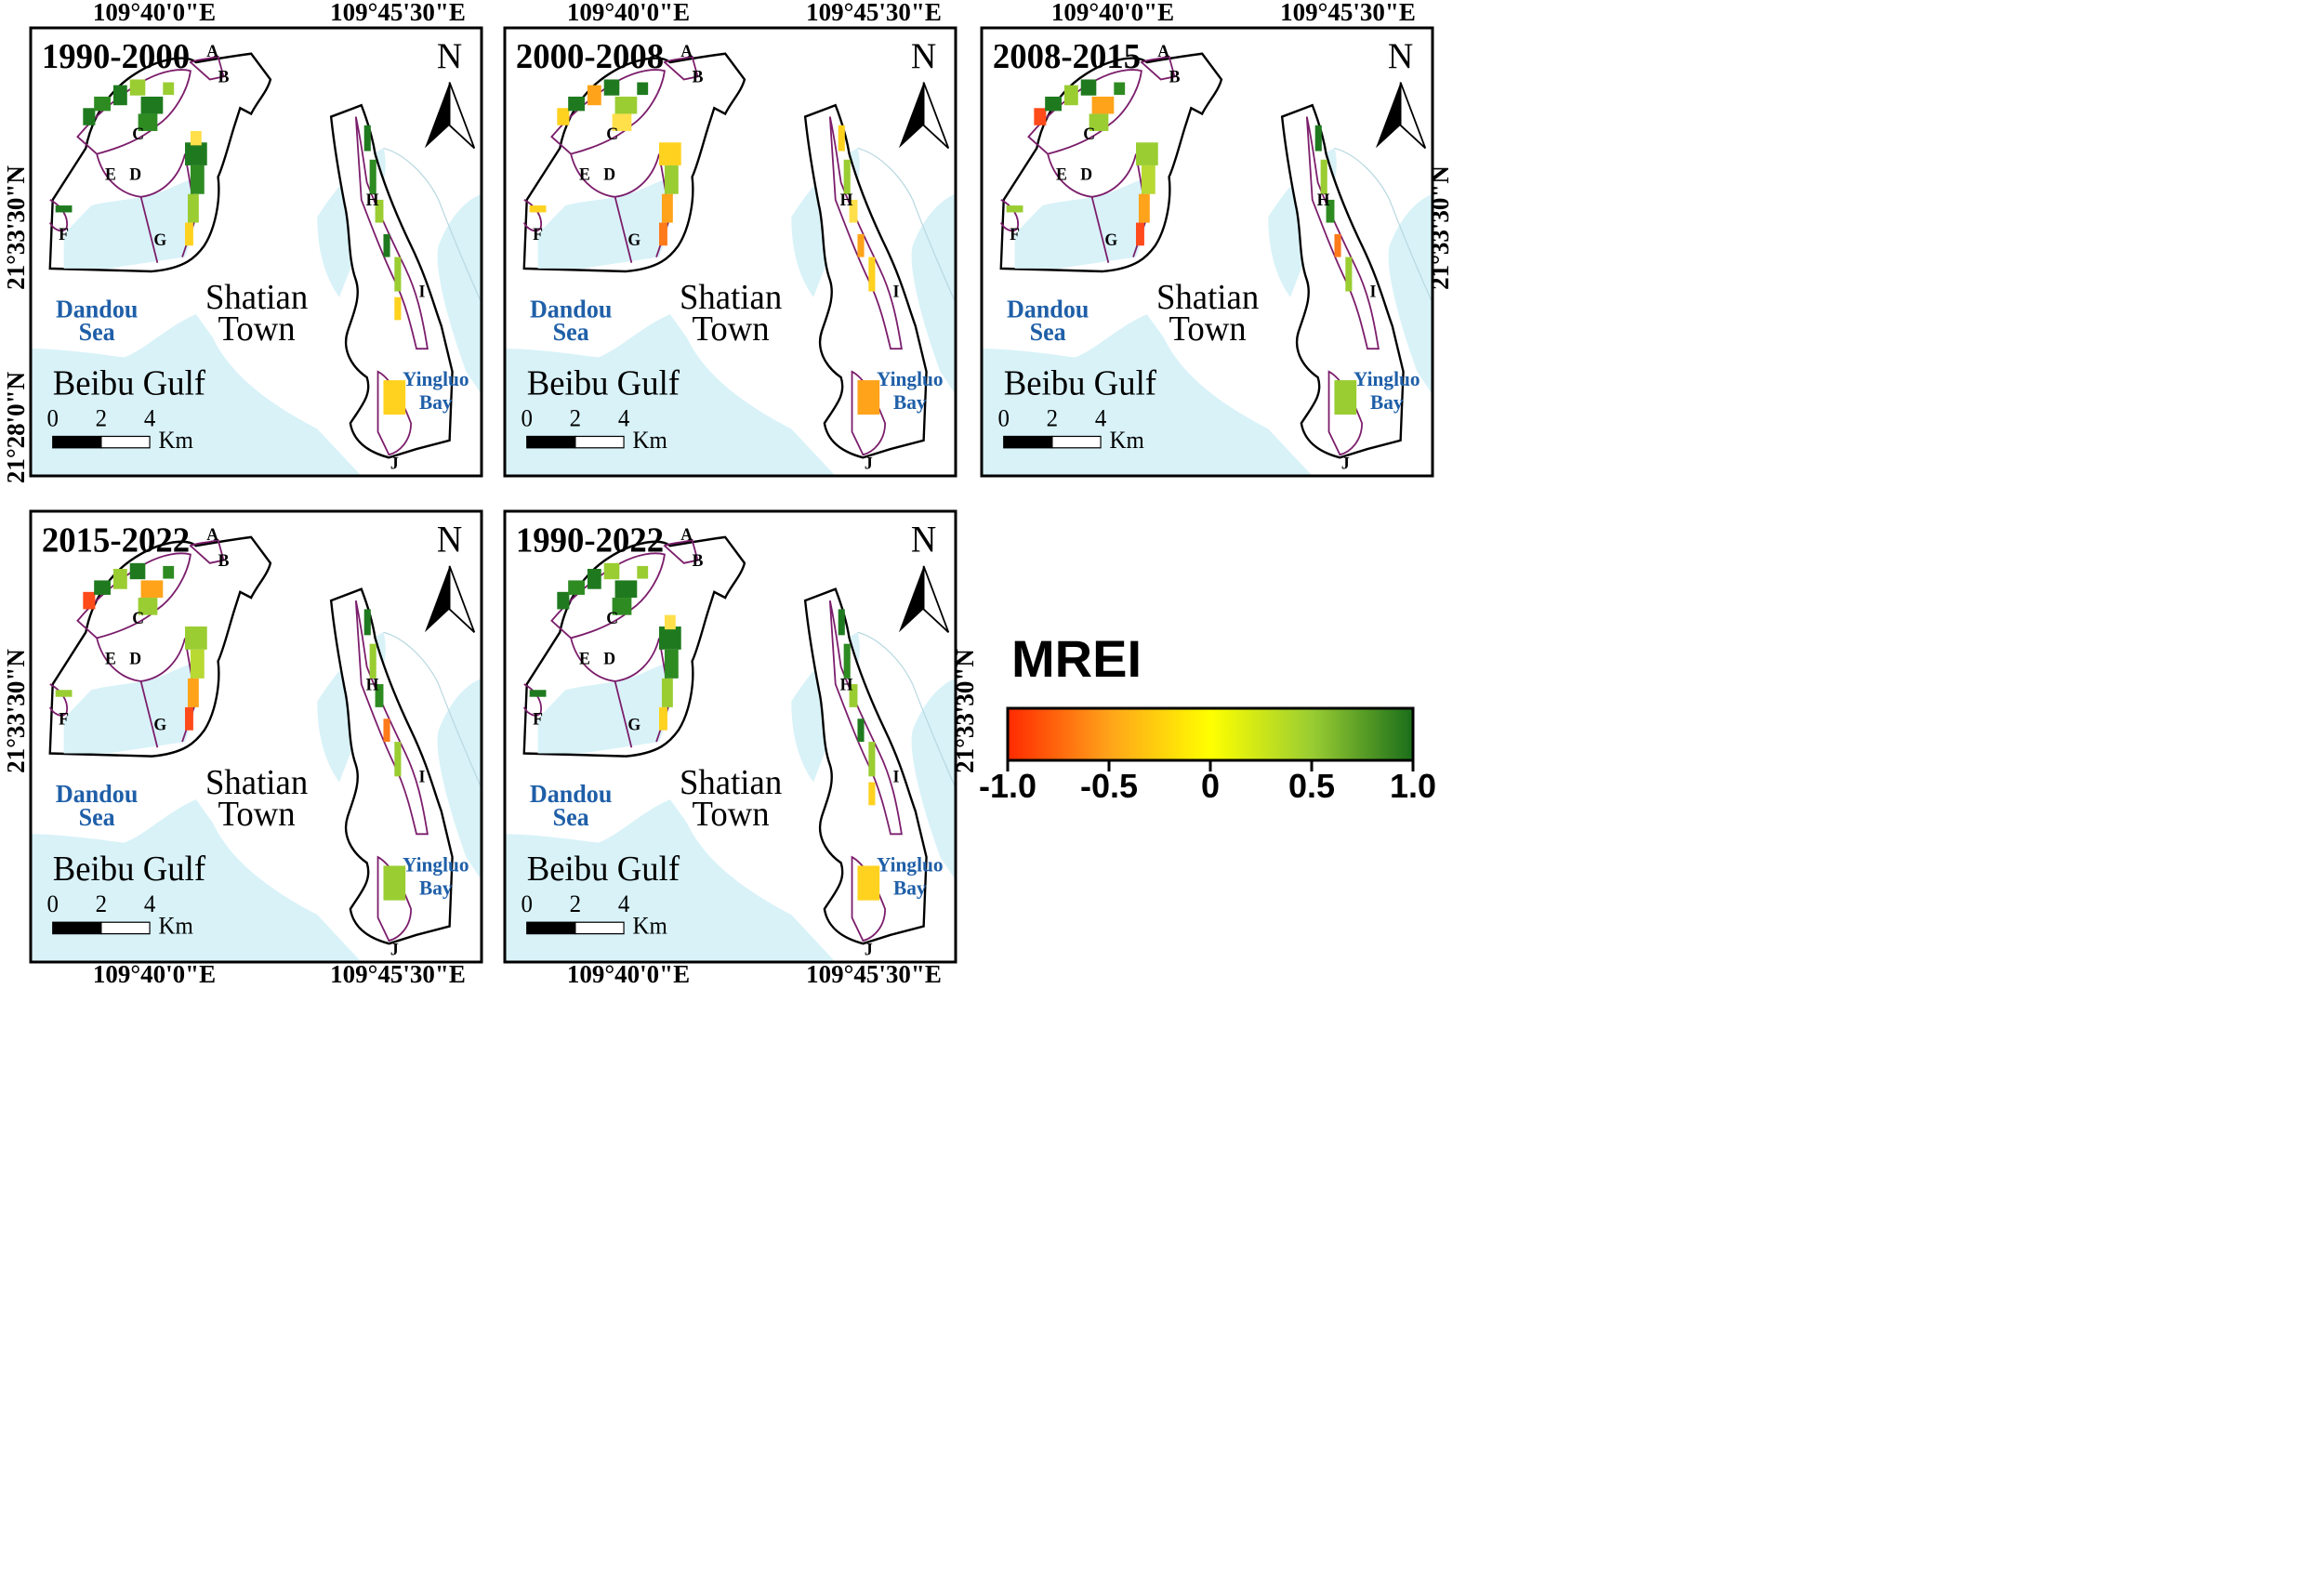 The height and width of the screenshot is (1582, 2324). What do you see at coordinates (1067, 57) in the screenshot?
I see `panel-period-title: 2008-2015` at bounding box center [1067, 57].